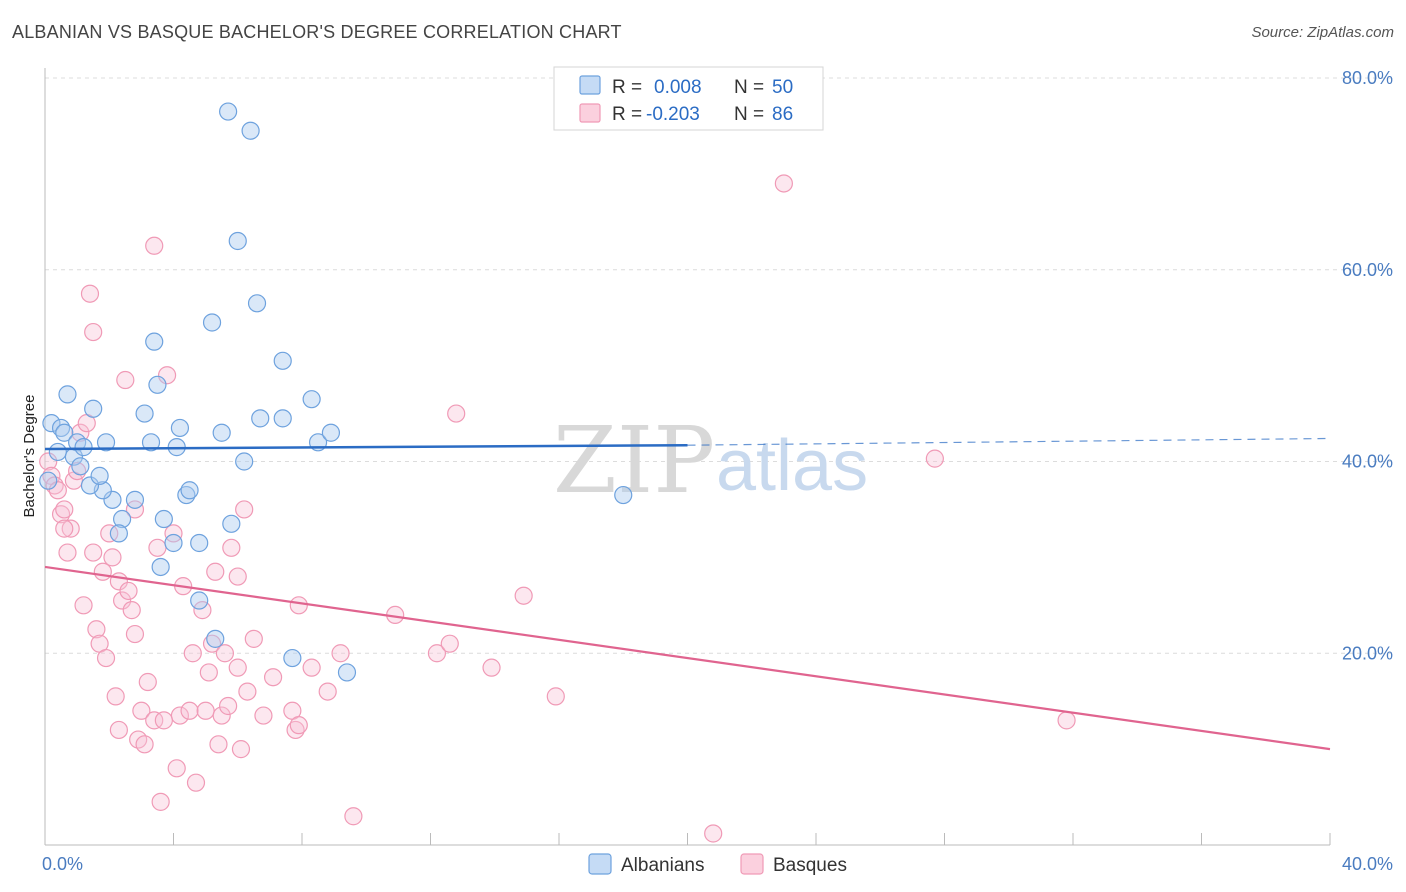 The width and height of the screenshot is (1406, 892). I want to click on albanians-trend-line, so click(366, 447).